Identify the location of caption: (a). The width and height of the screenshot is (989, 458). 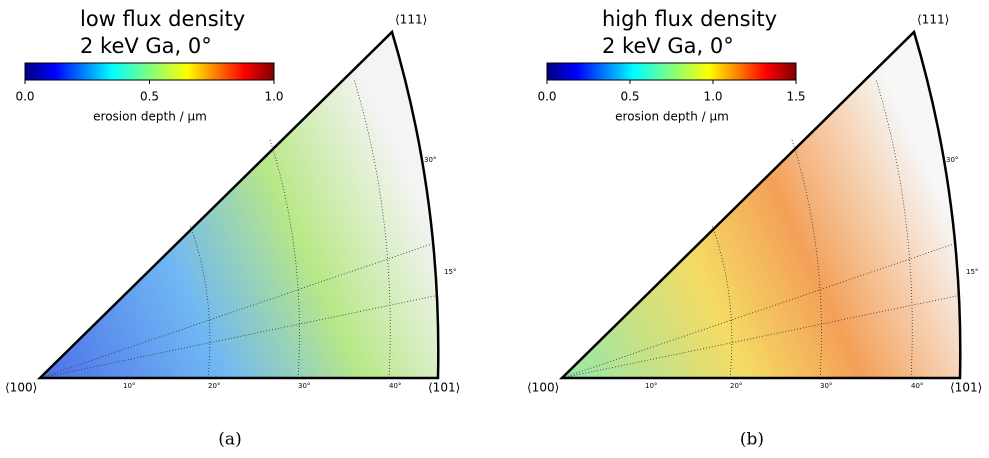
(229, 440).